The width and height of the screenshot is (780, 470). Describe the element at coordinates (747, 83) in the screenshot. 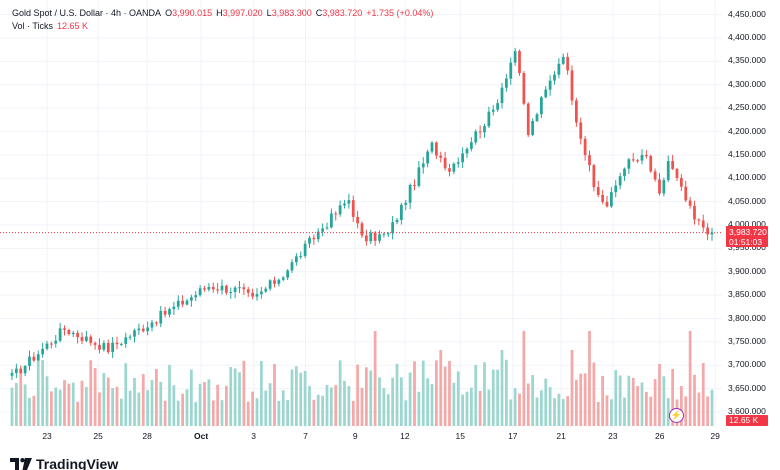

I see `price-axis-label: 4,300.000` at that location.